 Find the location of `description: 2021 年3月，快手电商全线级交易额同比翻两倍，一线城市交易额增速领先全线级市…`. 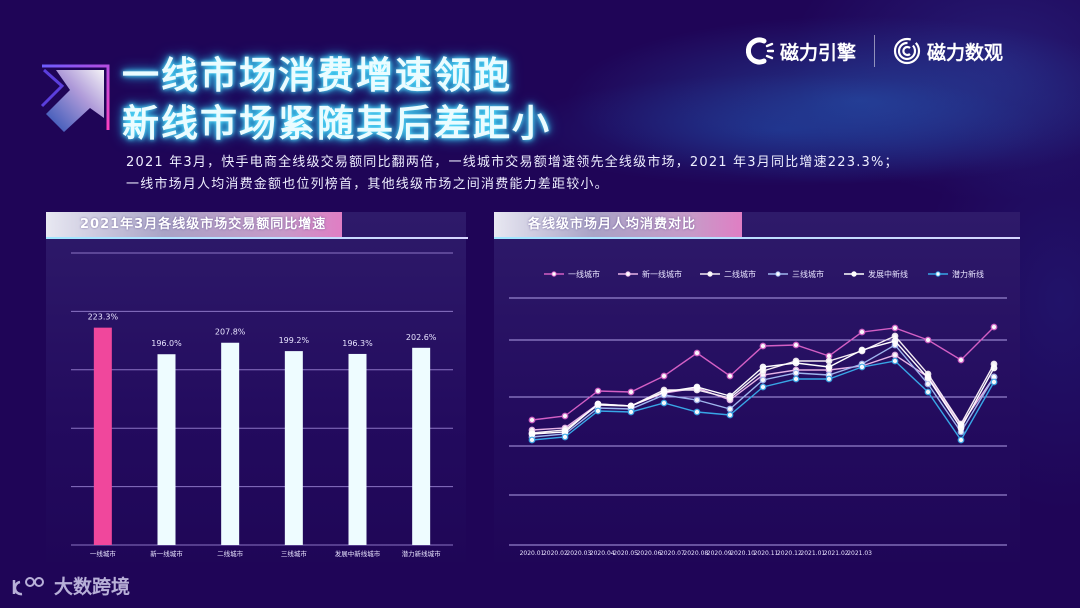

description: 2021 年3月，快手电商全线级交易额同比翻两倍，一线城市交易额增速领先全线级市… is located at coordinates (512, 174).